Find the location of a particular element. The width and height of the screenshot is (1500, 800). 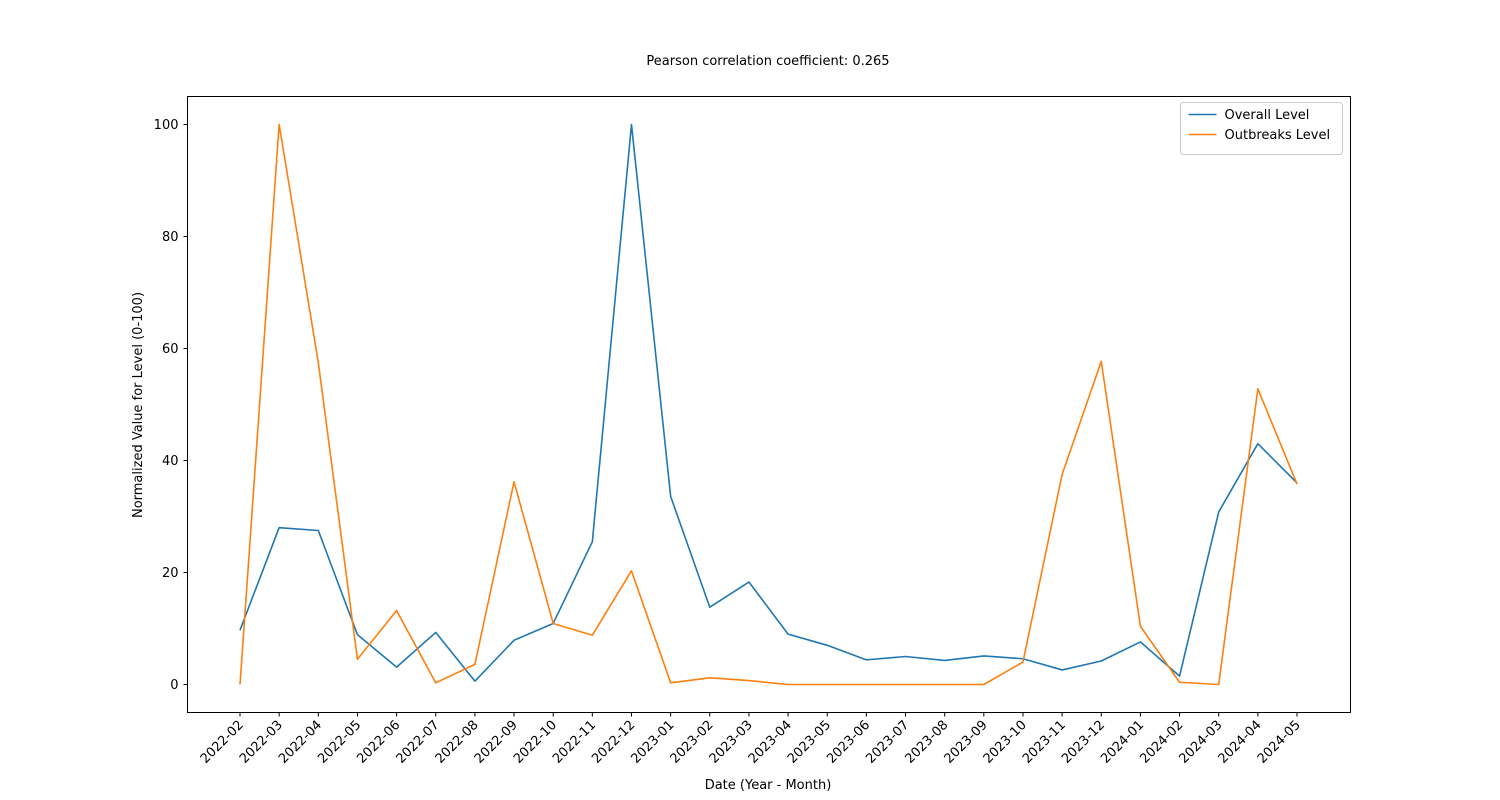

y-axis-title: Normalized Value for Level (0-100) is located at coordinates (138, 405).